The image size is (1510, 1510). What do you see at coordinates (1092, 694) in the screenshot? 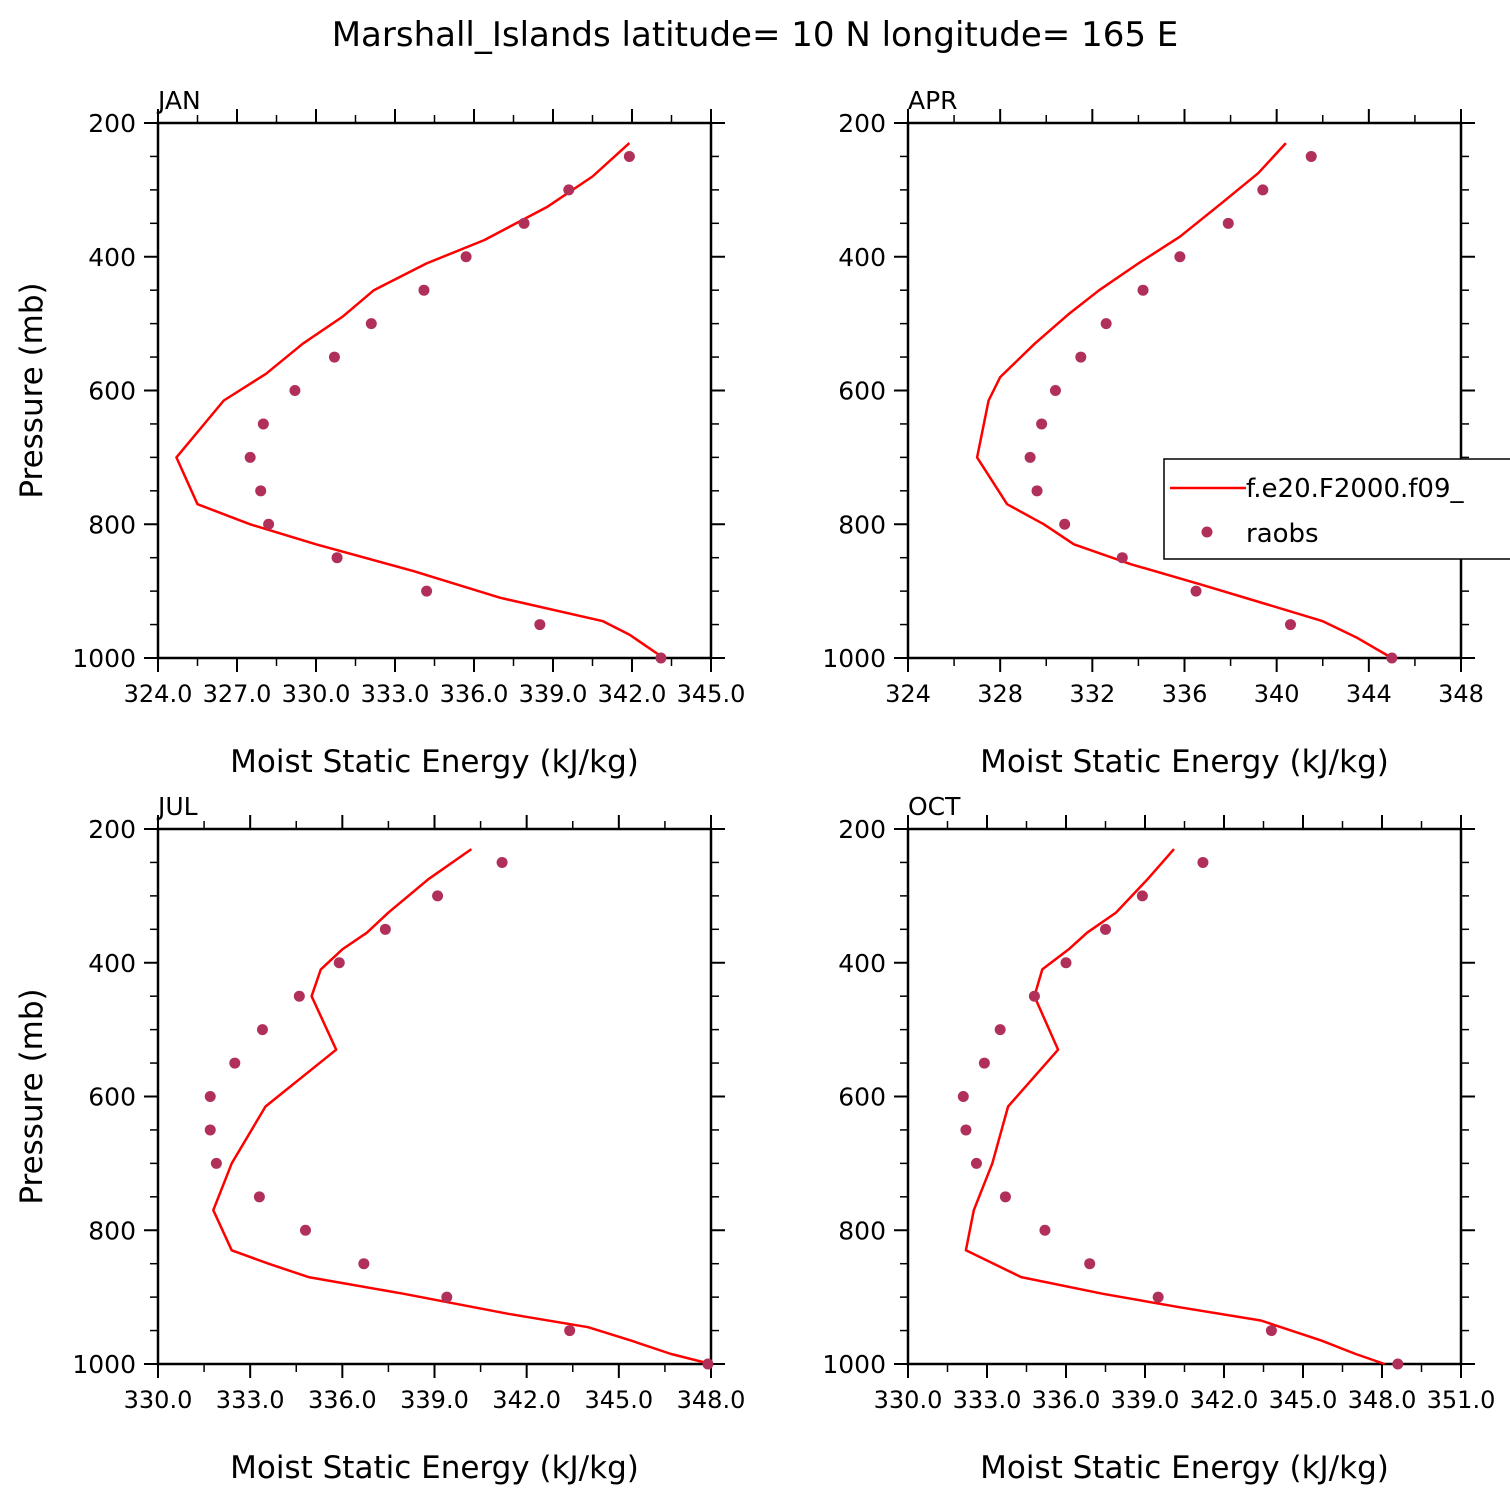
I see `x-tick-label: 332` at bounding box center [1092, 694].